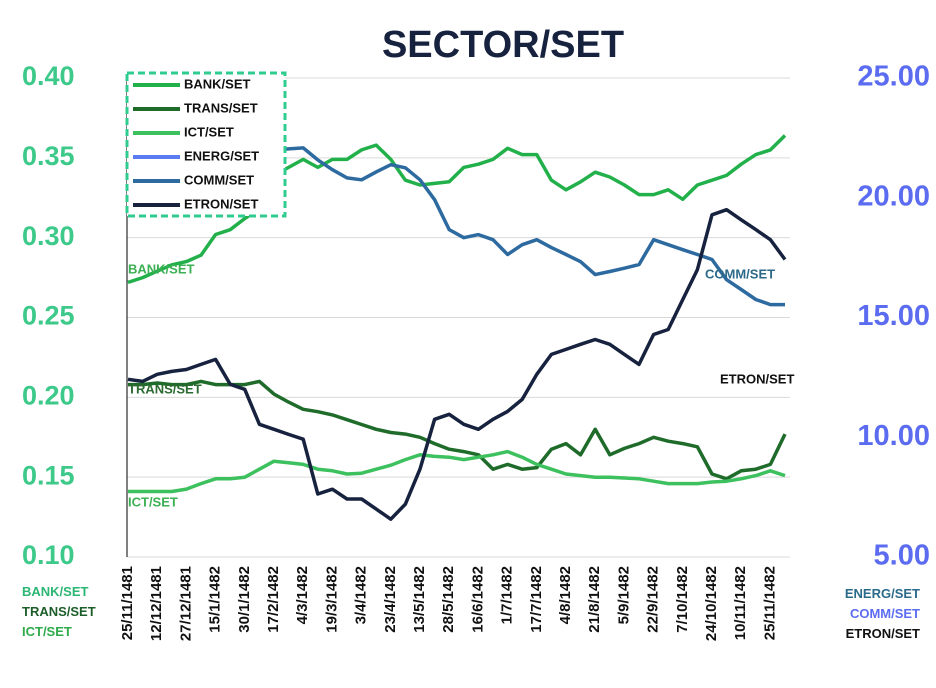  I want to click on y2-axis-label: ENERG/SET COMM/SET ETRON/SET, so click(878, 614).